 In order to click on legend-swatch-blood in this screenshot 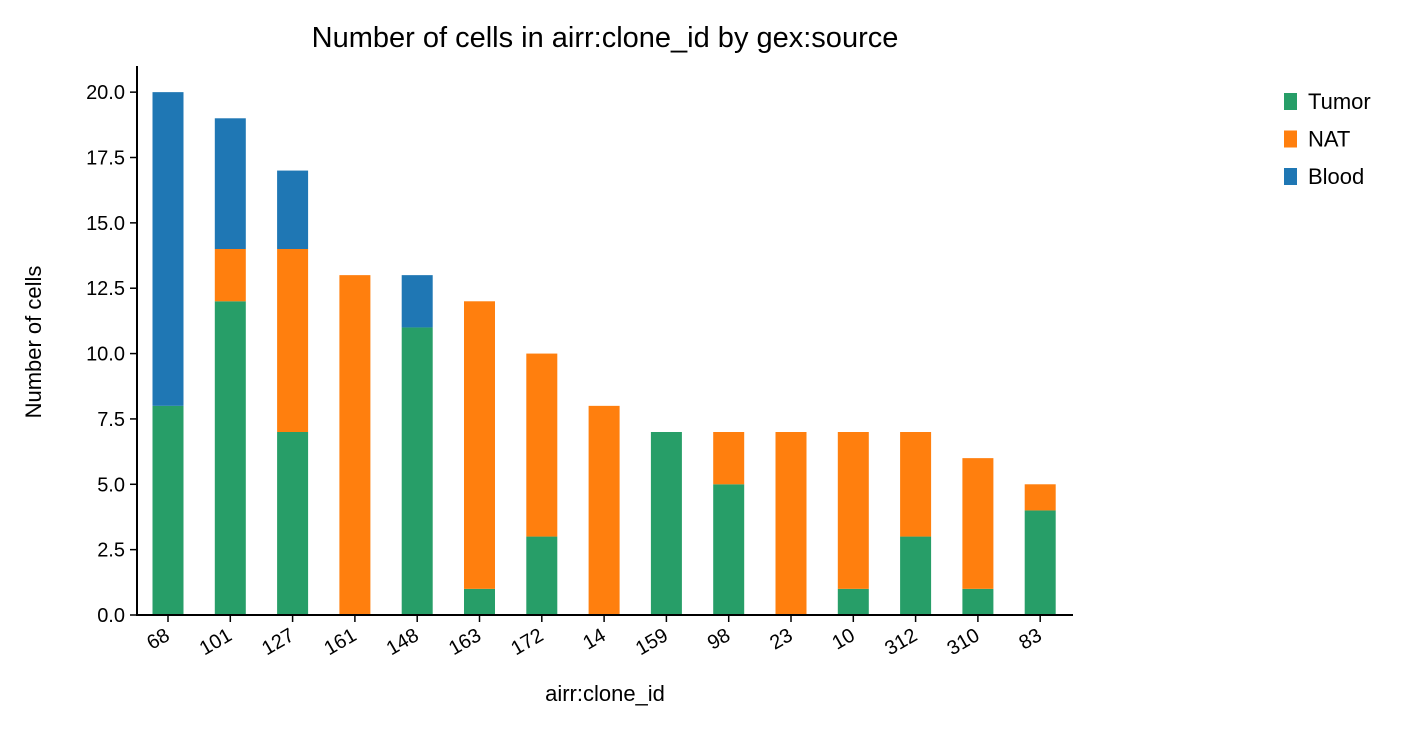, I will do `click(1290, 176)`.